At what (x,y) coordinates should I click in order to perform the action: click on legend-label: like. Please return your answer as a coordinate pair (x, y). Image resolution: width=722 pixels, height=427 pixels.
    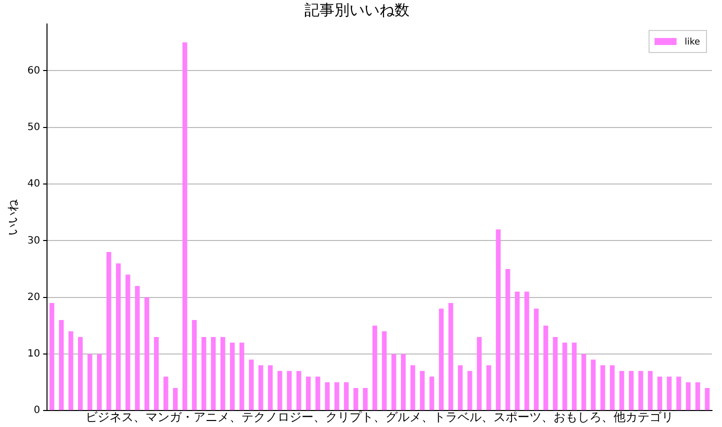
    Looking at the image, I should click on (692, 42).